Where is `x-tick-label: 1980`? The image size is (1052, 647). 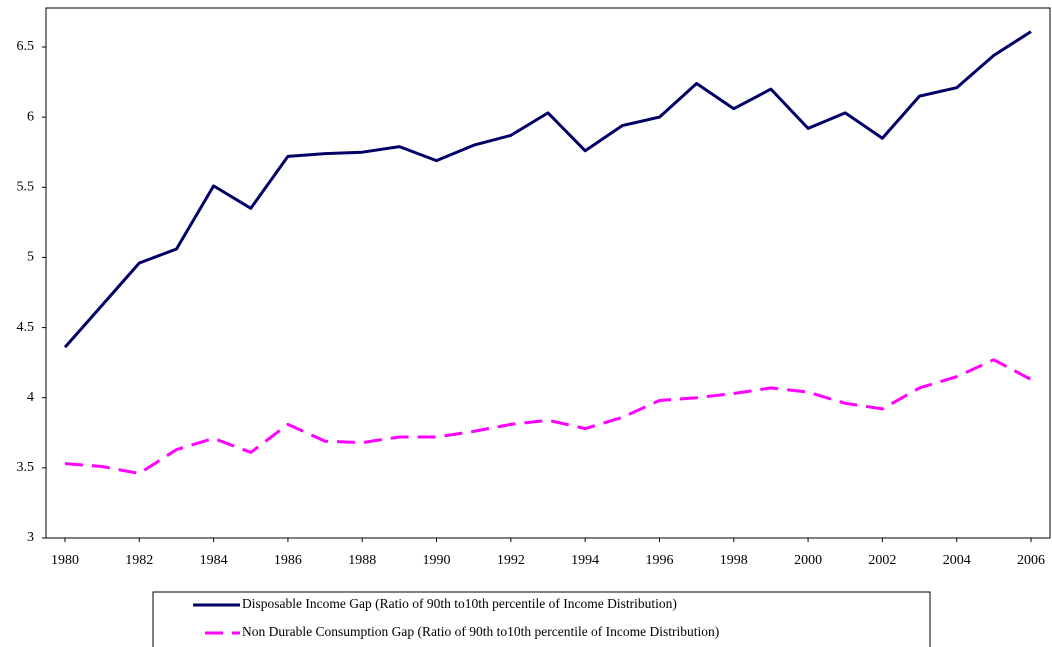 x-tick-label: 1980 is located at coordinates (65, 560).